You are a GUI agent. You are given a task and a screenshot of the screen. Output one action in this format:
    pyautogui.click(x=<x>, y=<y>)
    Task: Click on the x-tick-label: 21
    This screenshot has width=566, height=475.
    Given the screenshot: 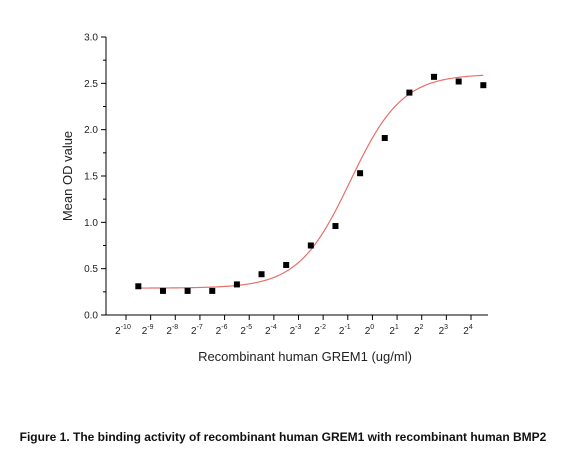 What is the action you would take?
    pyautogui.click(x=394, y=330)
    